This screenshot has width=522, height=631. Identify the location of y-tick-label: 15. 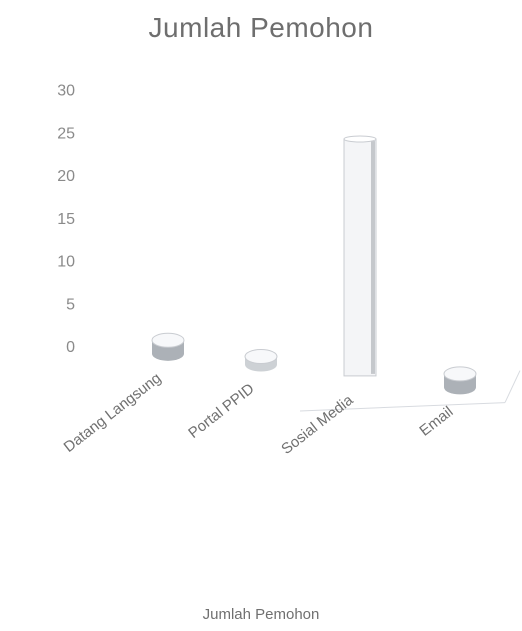
(66, 219).